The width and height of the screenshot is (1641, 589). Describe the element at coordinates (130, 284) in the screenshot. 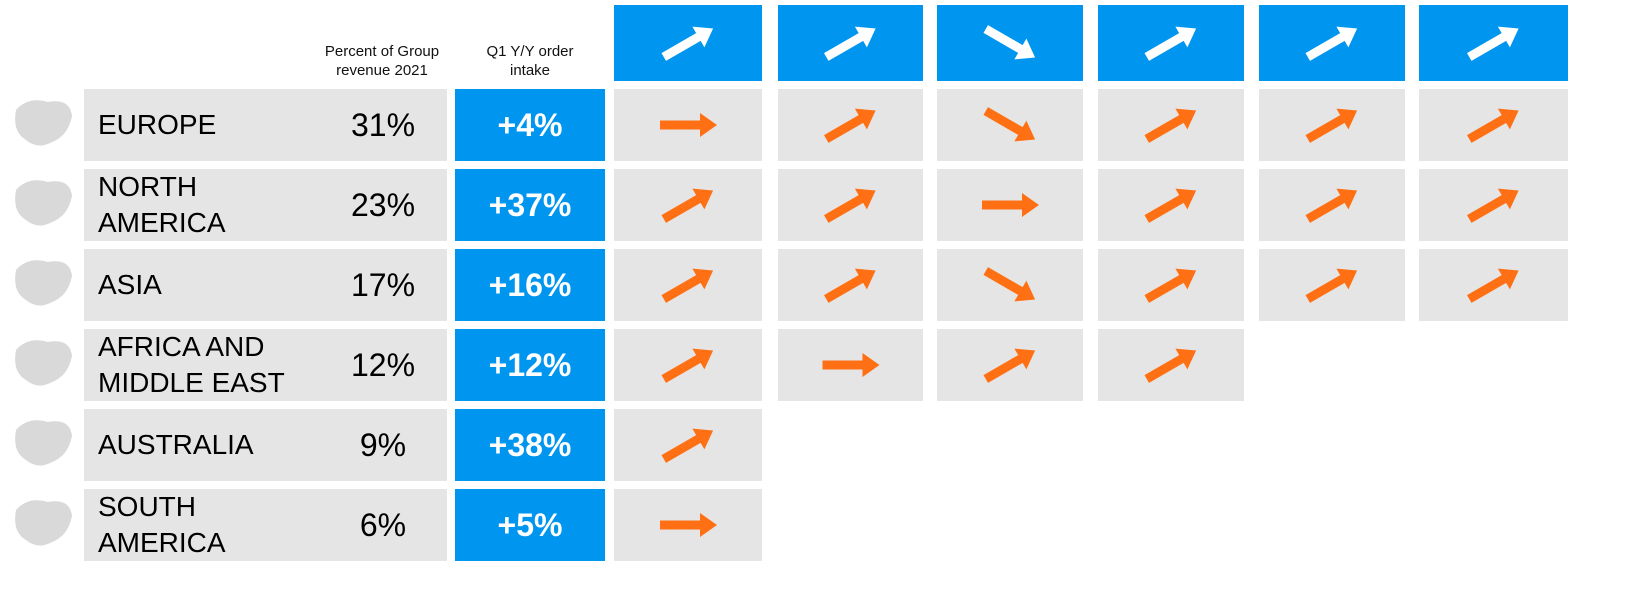

I see `region-name: ASIA` at that location.